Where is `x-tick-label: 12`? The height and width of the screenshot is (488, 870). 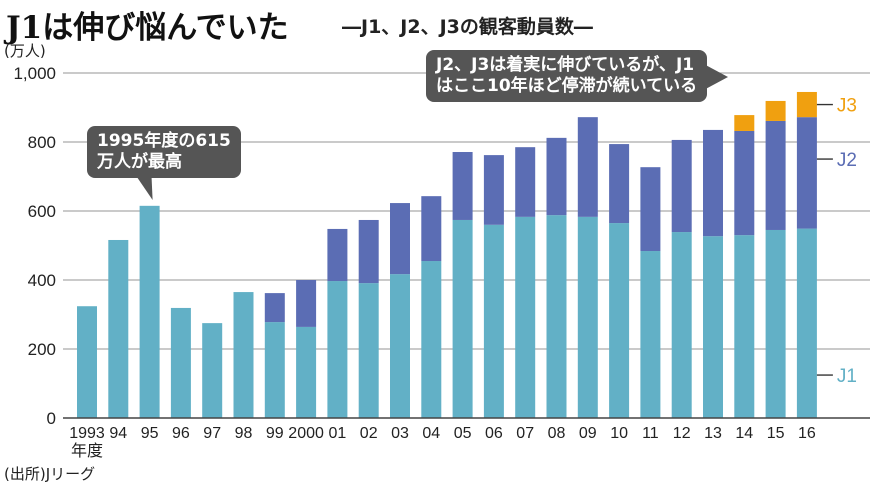
x-tick-label: 12 is located at coordinates (682, 433).